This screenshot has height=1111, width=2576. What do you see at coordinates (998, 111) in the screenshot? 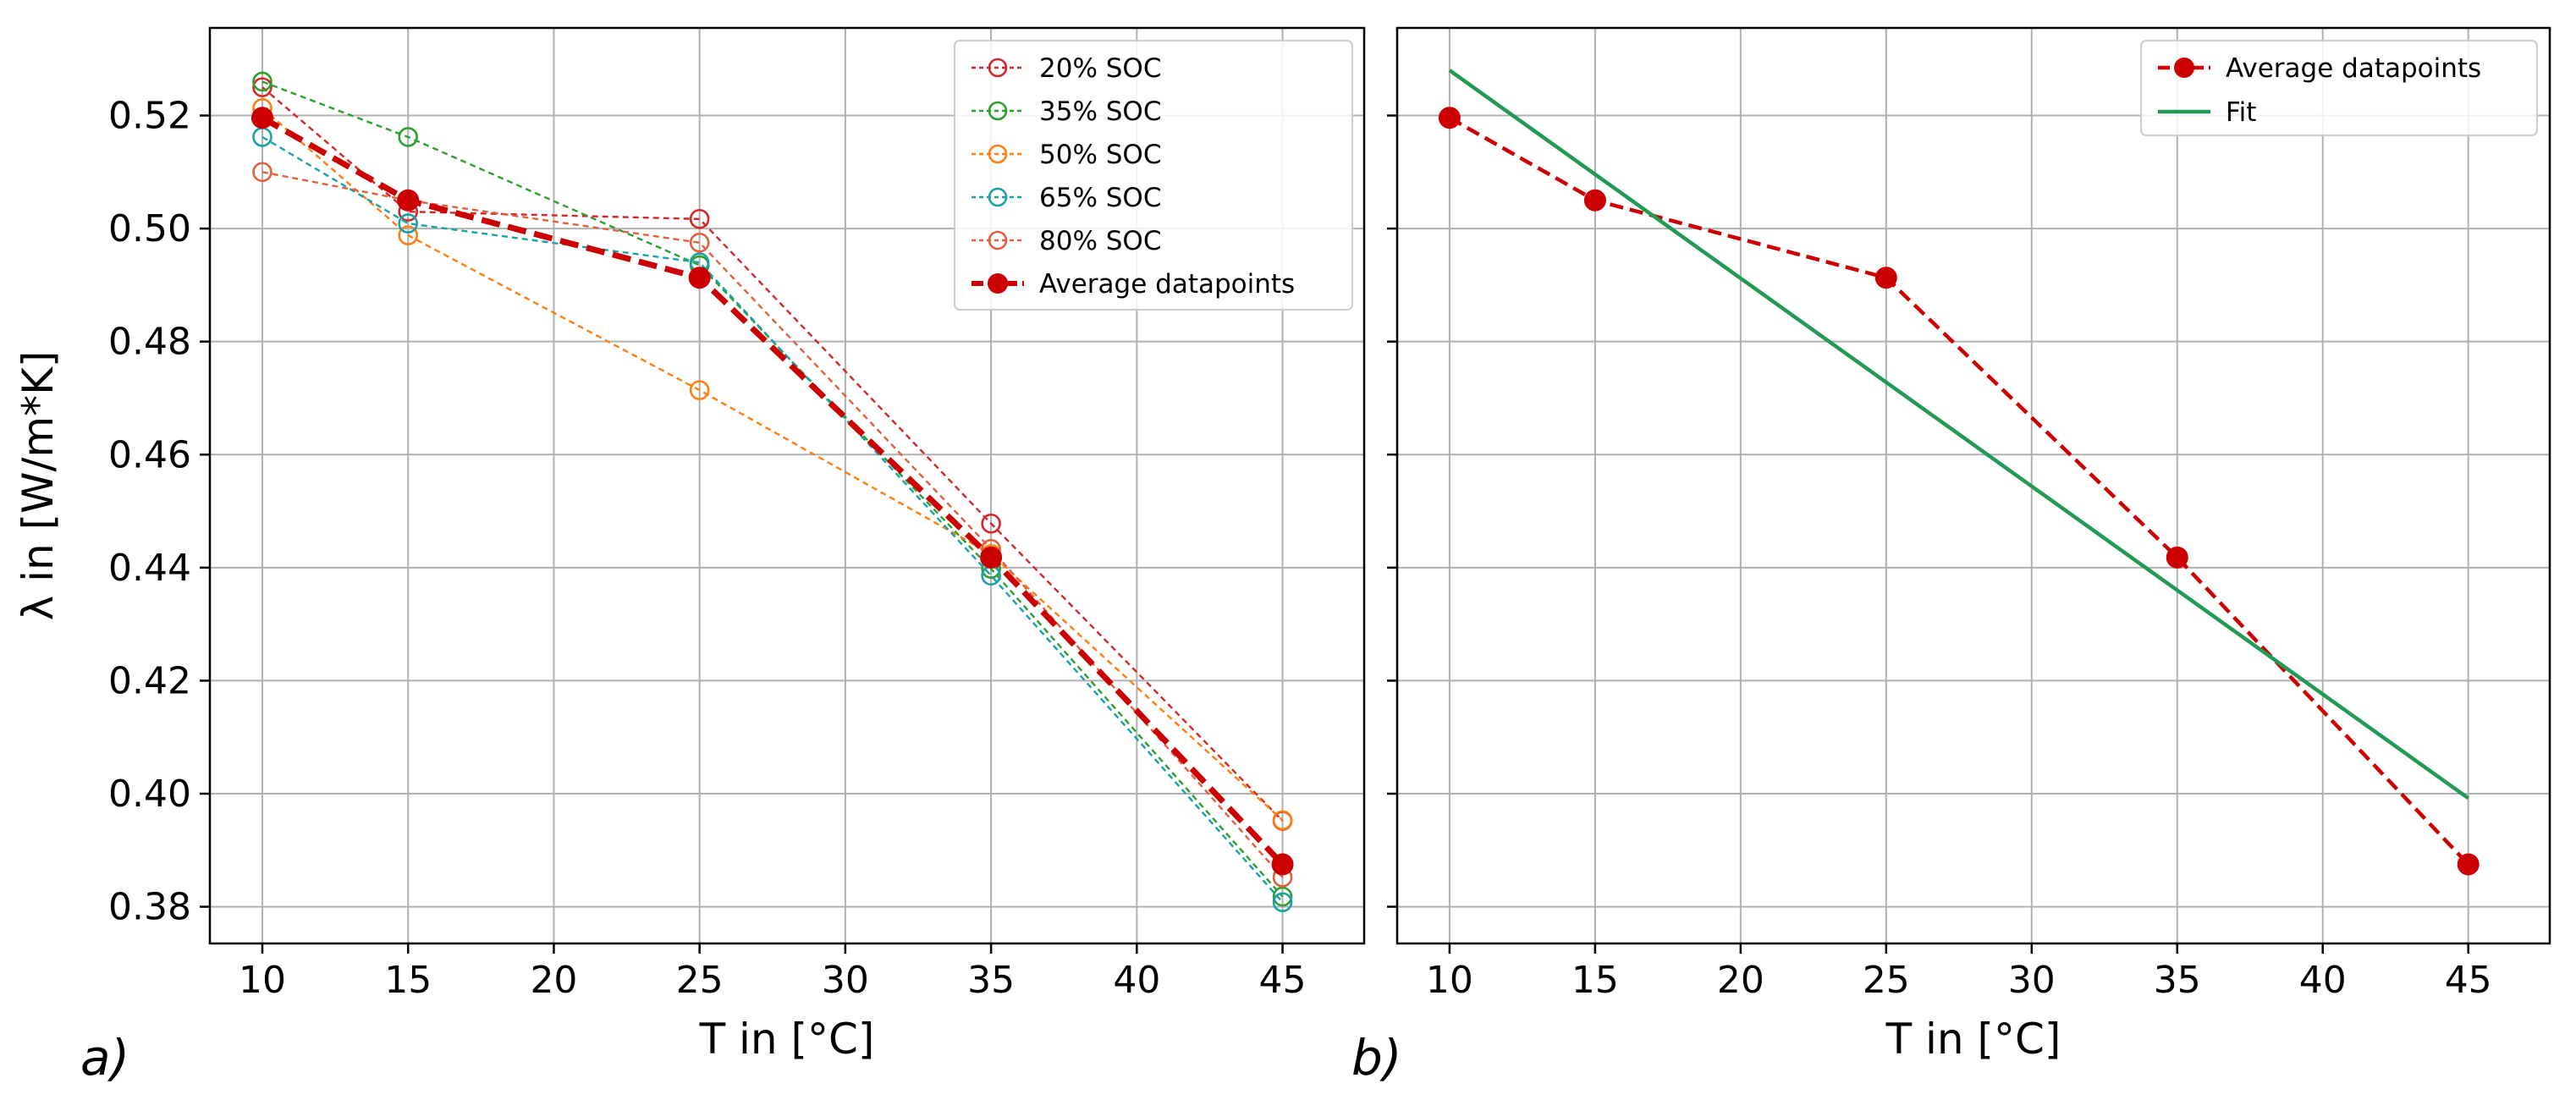
I see `legend-marker-35-soc` at bounding box center [998, 111].